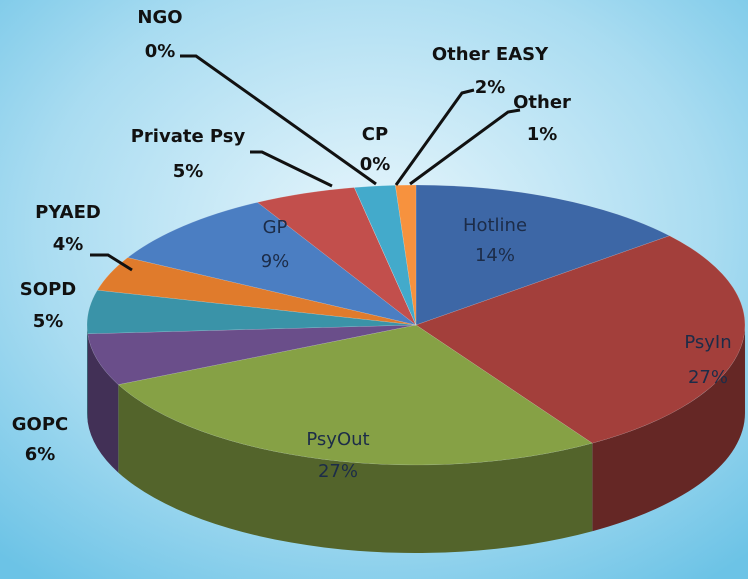 The width and height of the screenshot is (748, 579). I want to click on slice-value-label: 6%, so click(40, 454).